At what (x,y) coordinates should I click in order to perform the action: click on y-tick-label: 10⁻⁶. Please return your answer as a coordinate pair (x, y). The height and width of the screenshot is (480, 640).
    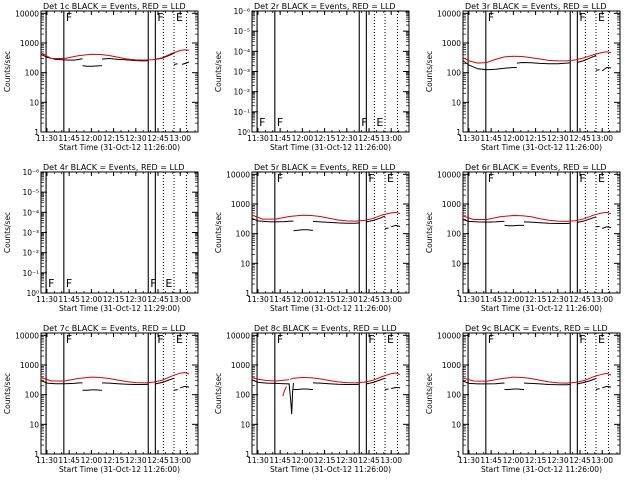
    Looking at the image, I should click on (241, 11).